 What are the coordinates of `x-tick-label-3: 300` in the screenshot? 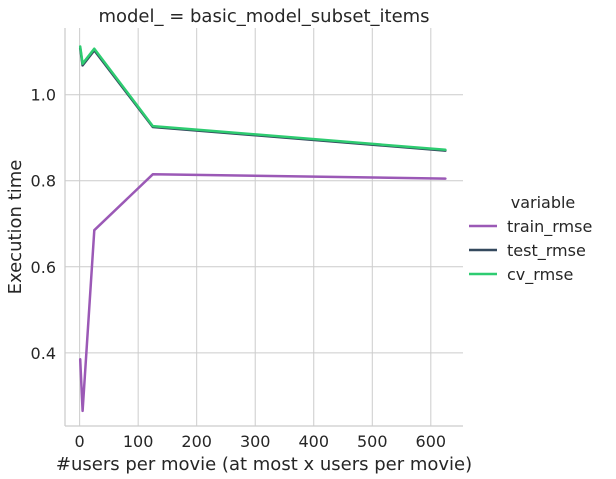 It's located at (255, 441).